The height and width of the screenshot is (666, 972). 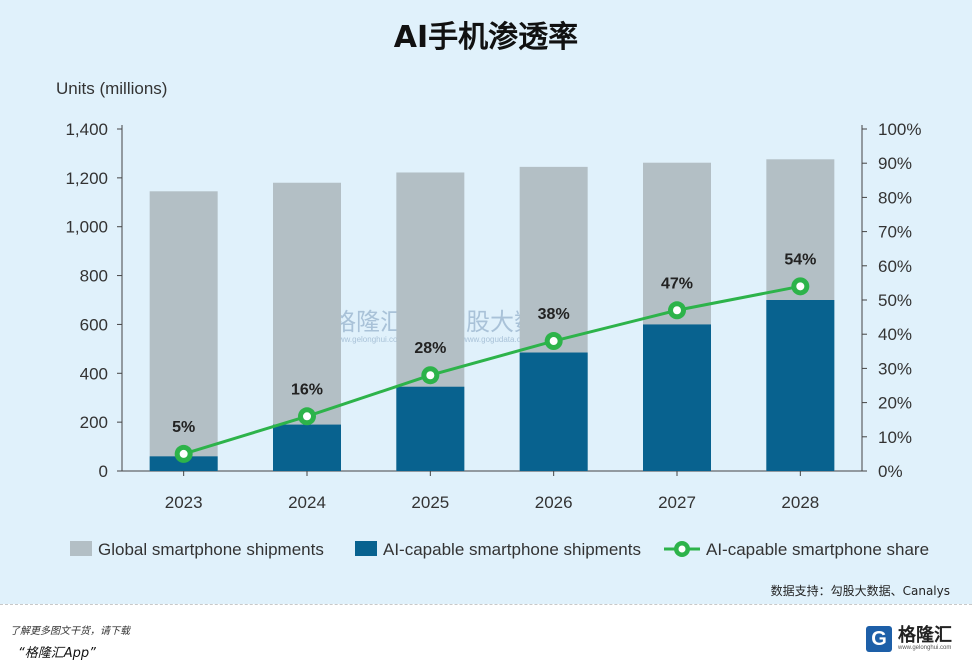 I want to click on legend-swatch-global, so click(x=81, y=548).